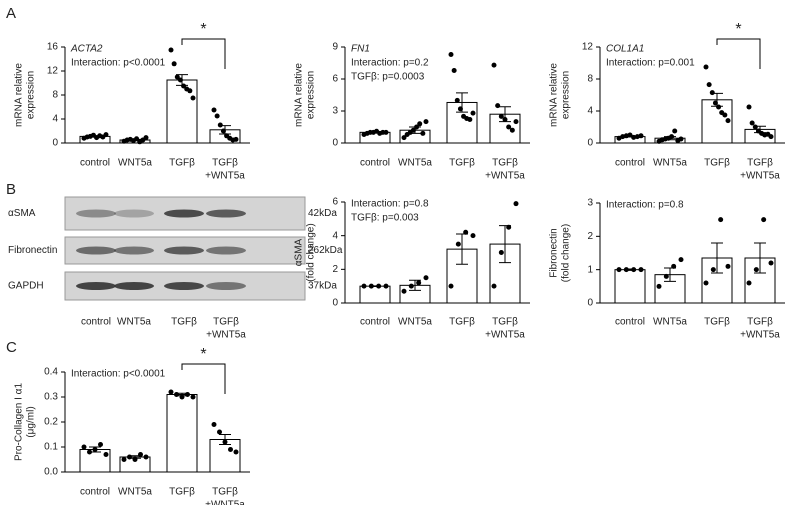 The width and height of the screenshot is (796, 510). Describe the element at coordinates (26, 286) in the screenshot. I see `blot-label: GAPDH` at that location.